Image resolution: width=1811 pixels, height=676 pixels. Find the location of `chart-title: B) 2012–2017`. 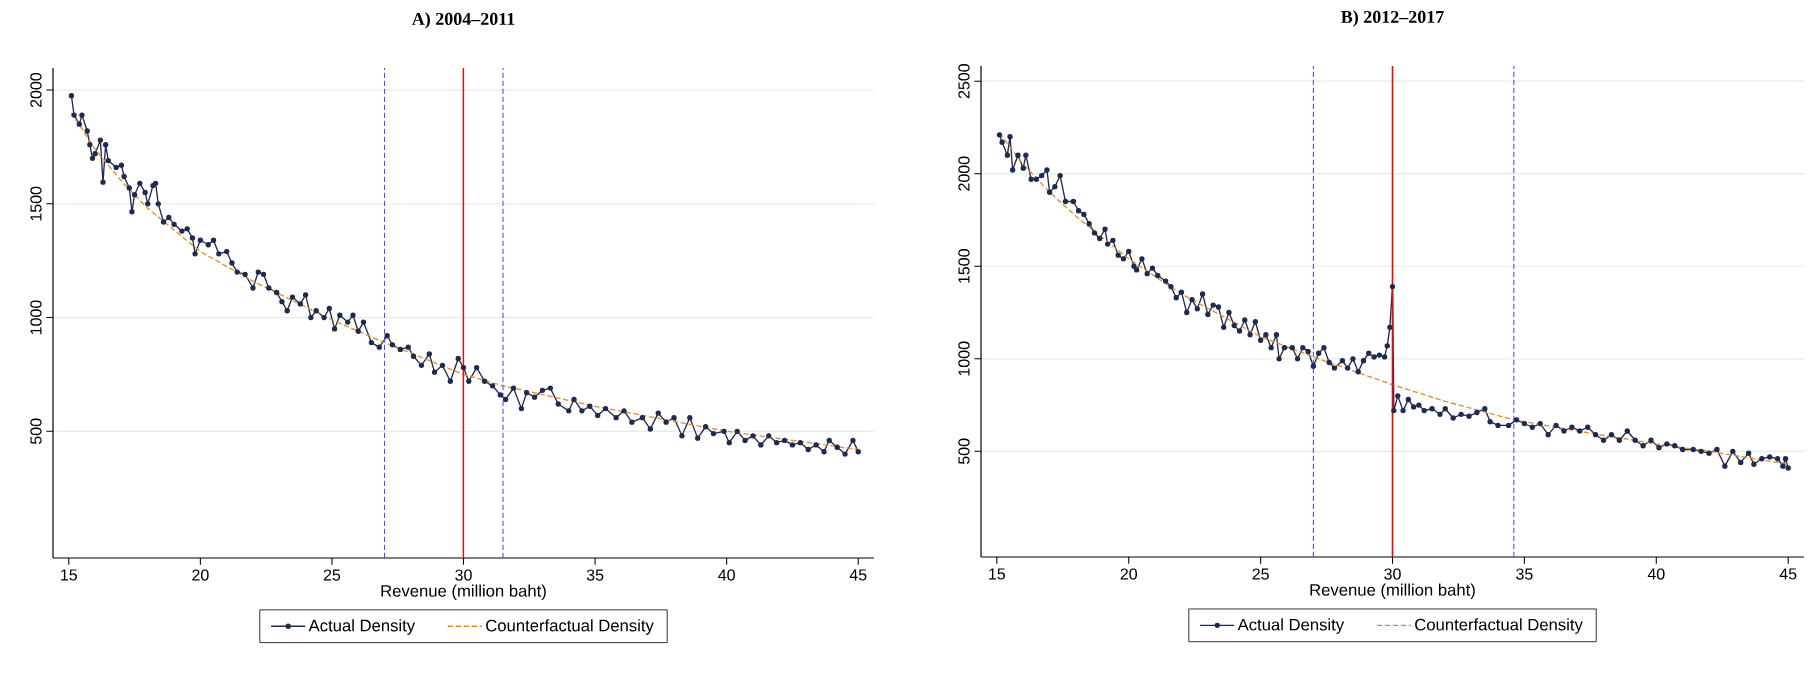

chart-title: B) 2012–2017 is located at coordinates (1392, 18).